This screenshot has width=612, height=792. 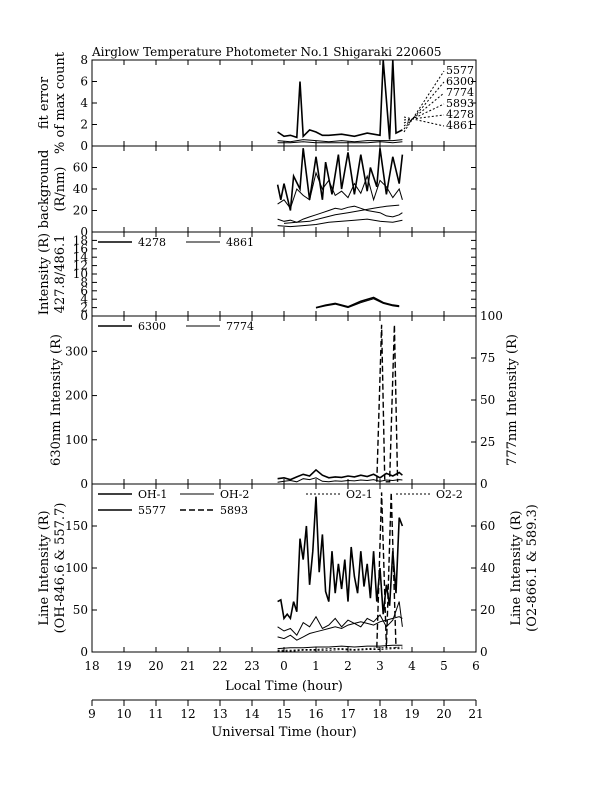 What do you see at coordinates (80, 249) in the screenshot?
I see `y-tick-label: 16` at bounding box center [80, 249].